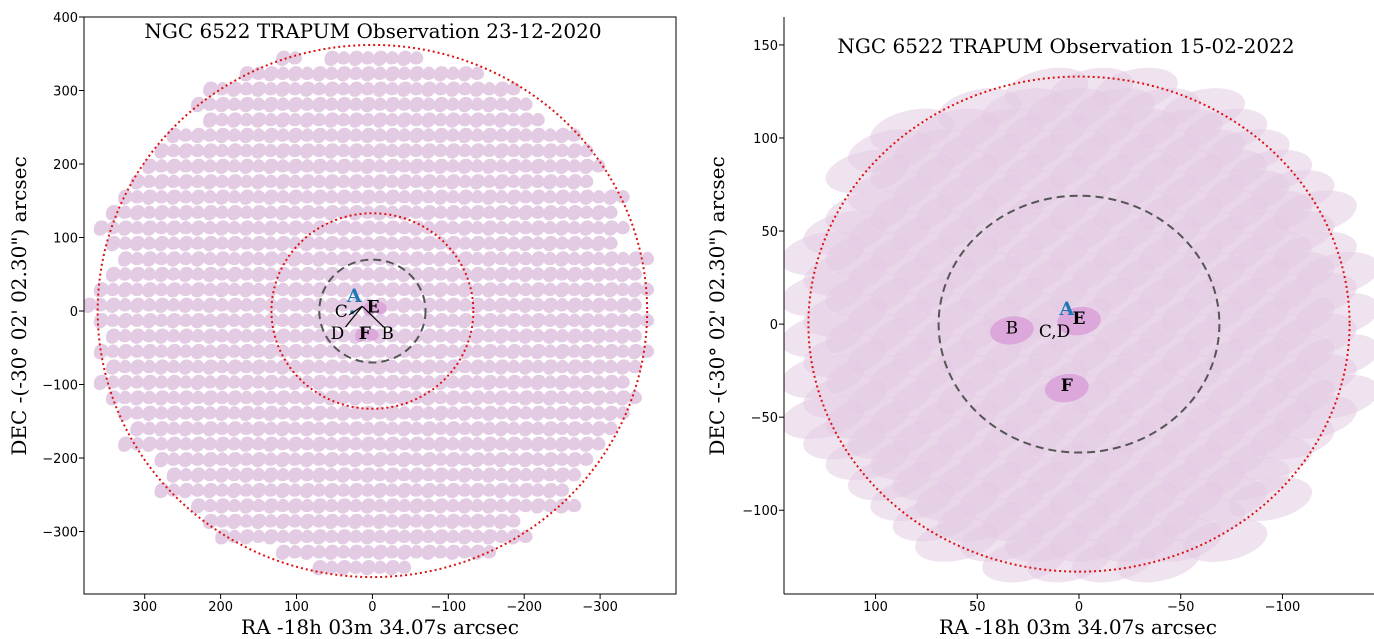 The height and width of the screenshot is (639, 1374). Describe the element at coordinates (1066, 309) in the screenshot. I see `pulsar-label: A` at that location.